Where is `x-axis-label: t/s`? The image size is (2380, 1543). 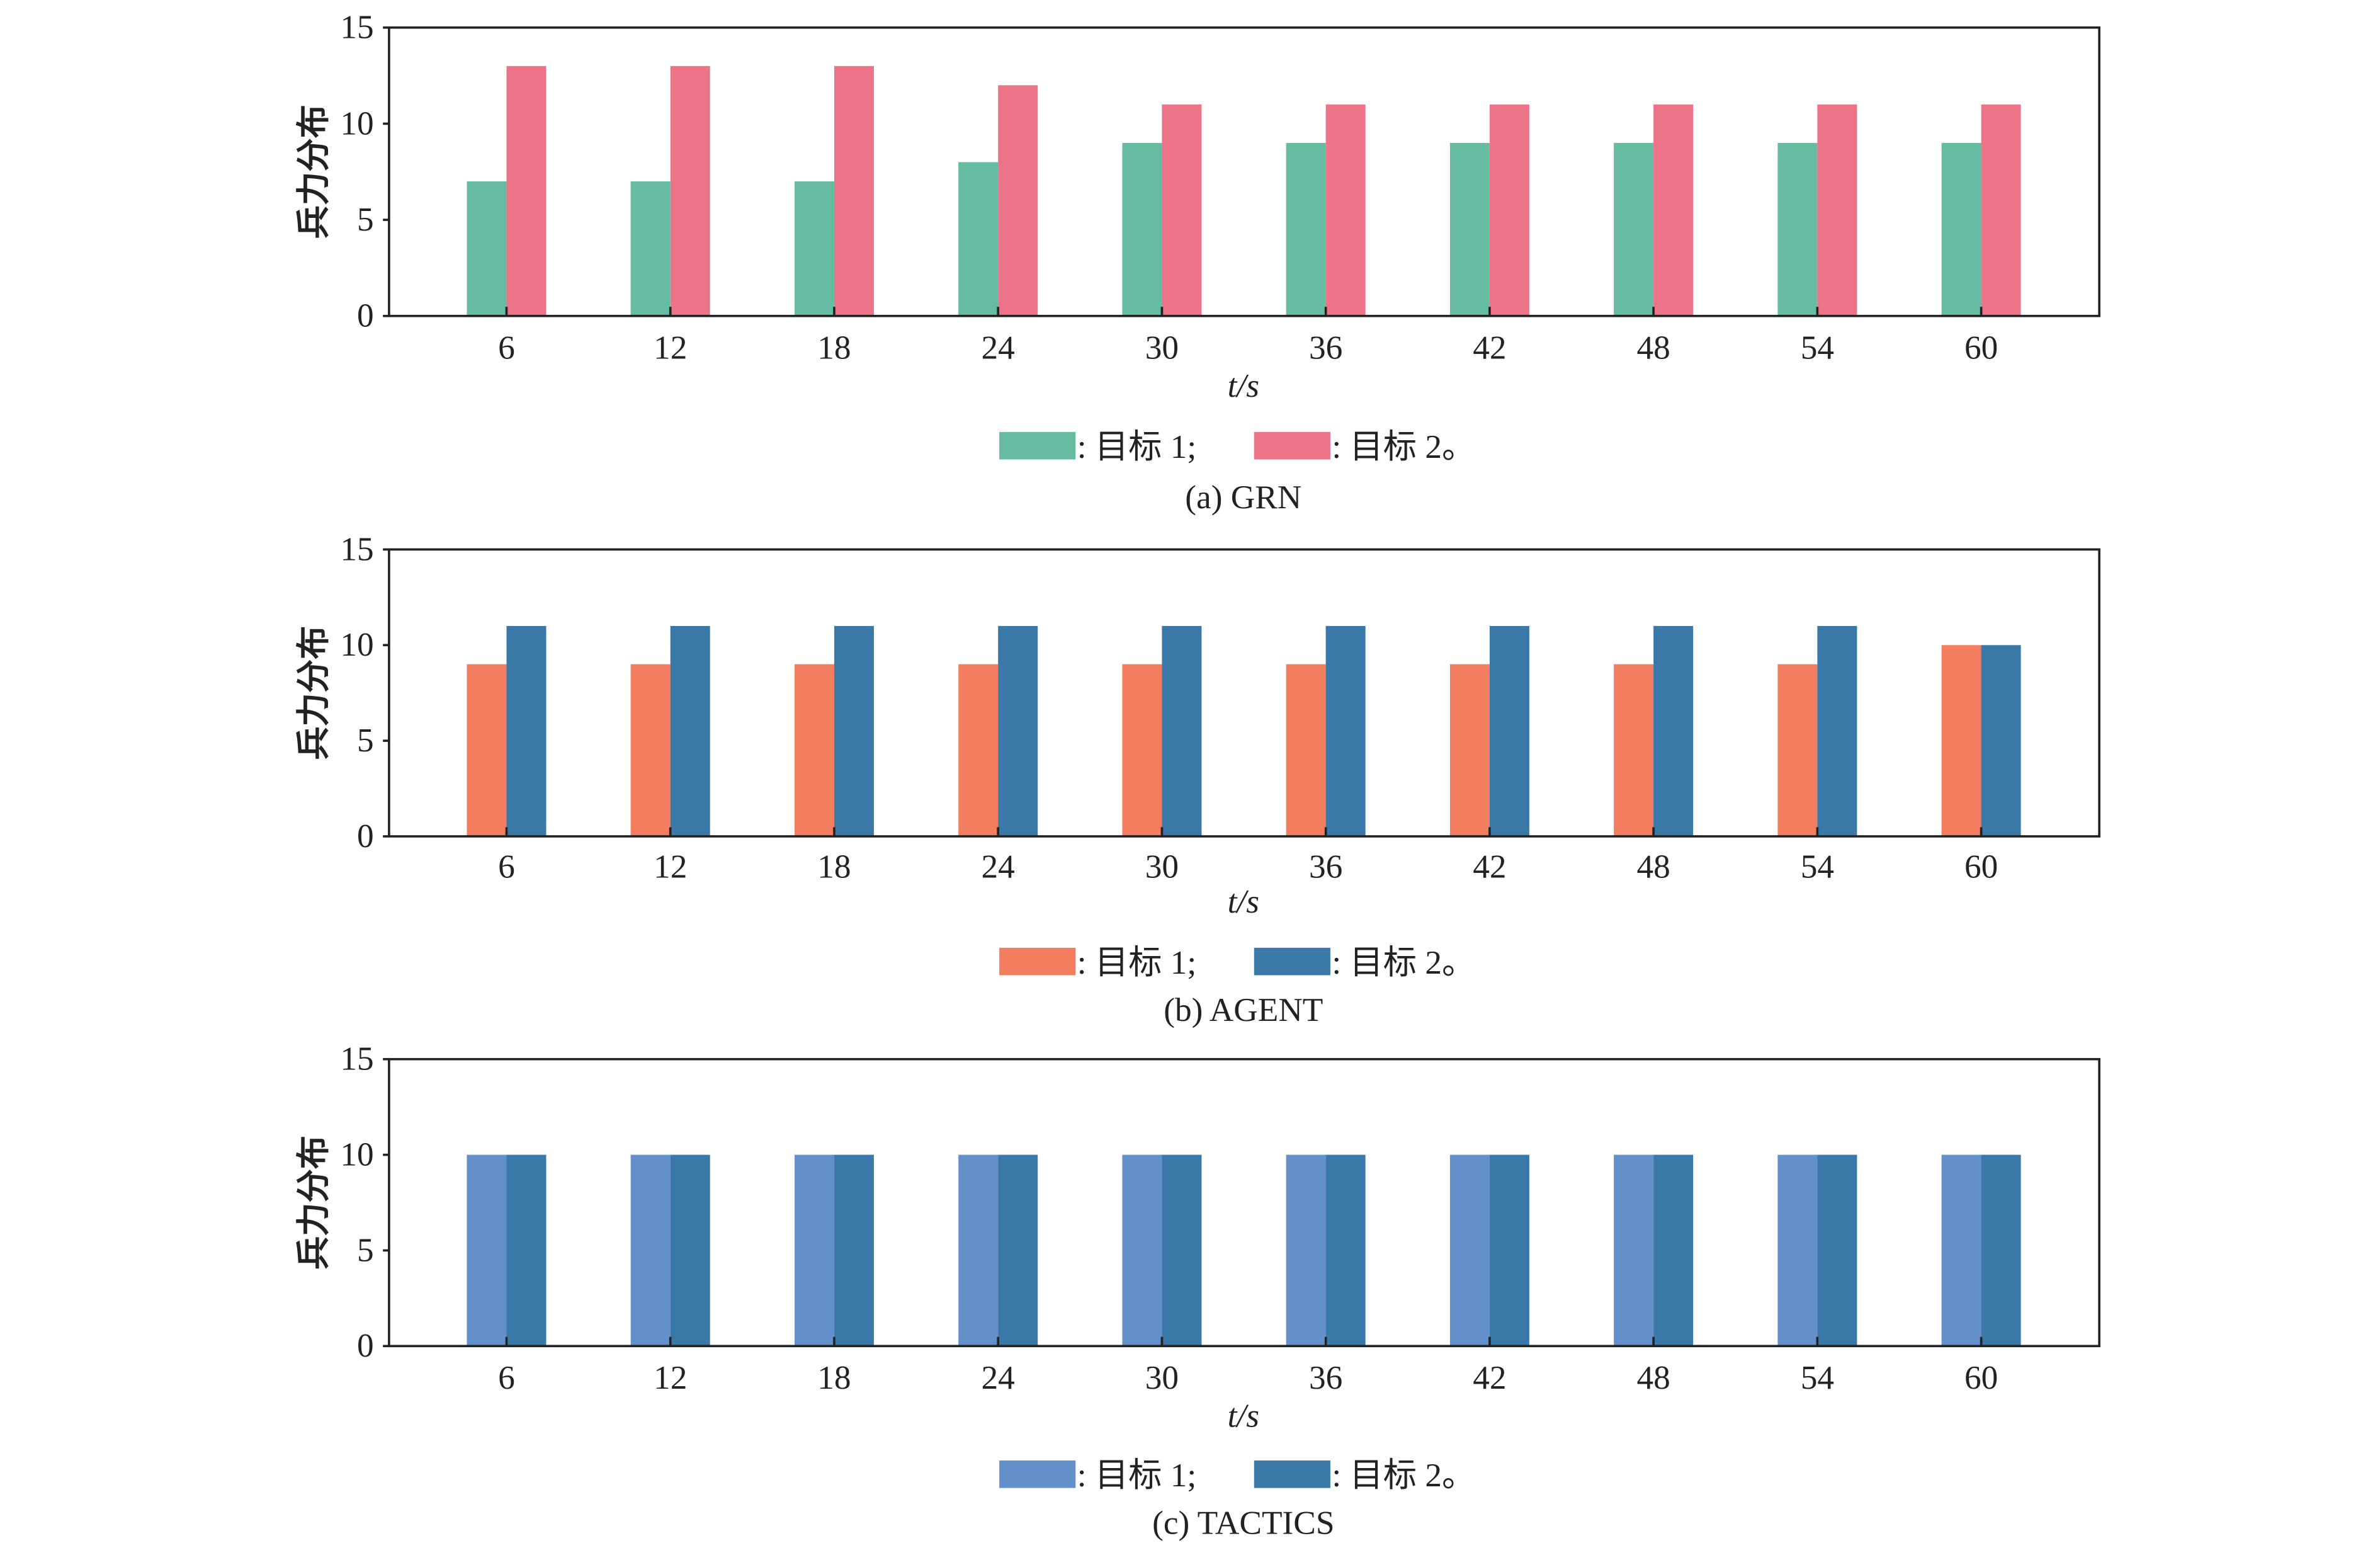
x-axis-label: t/s is located at coordinates (1243, 1416).